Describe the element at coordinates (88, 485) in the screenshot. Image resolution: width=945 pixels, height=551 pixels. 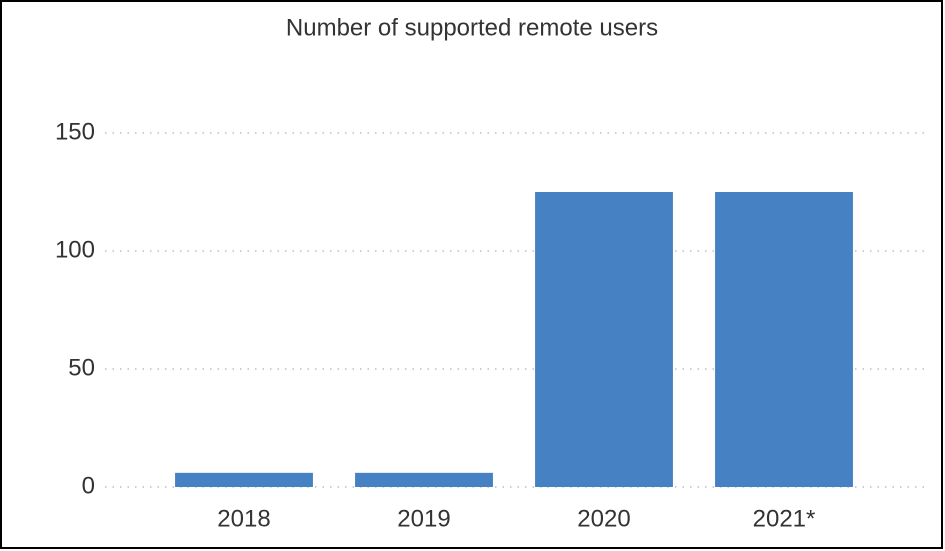
I see `y-tick-label: 0` at that location.